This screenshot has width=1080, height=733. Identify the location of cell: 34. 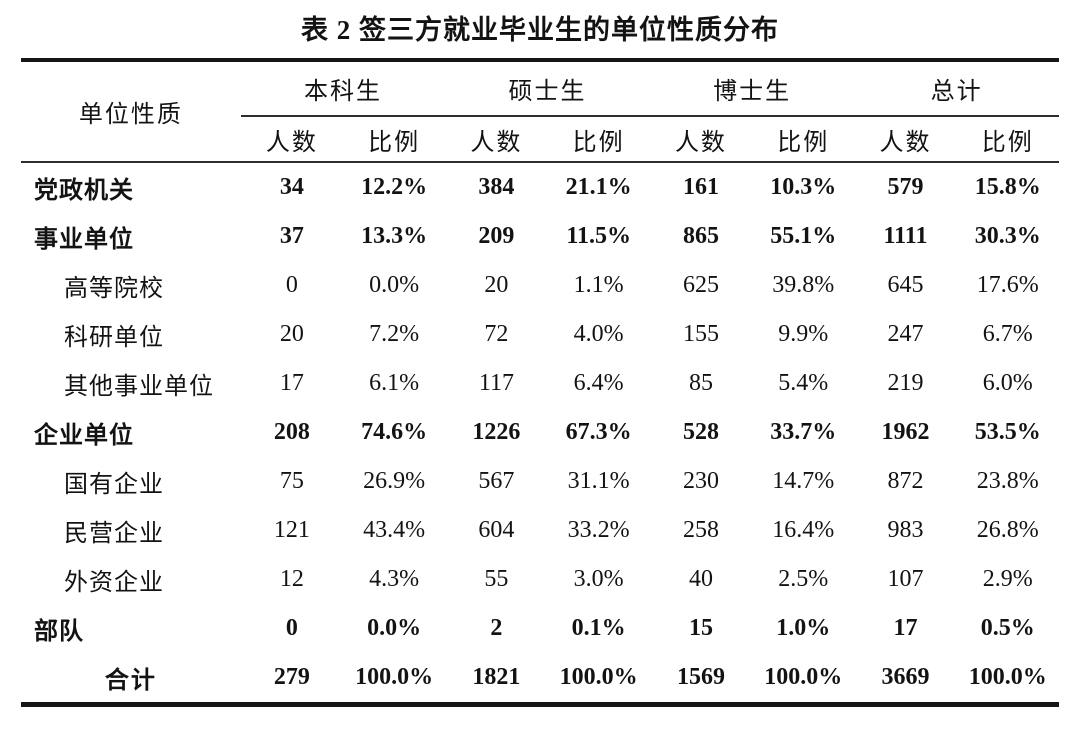
(291, 187).